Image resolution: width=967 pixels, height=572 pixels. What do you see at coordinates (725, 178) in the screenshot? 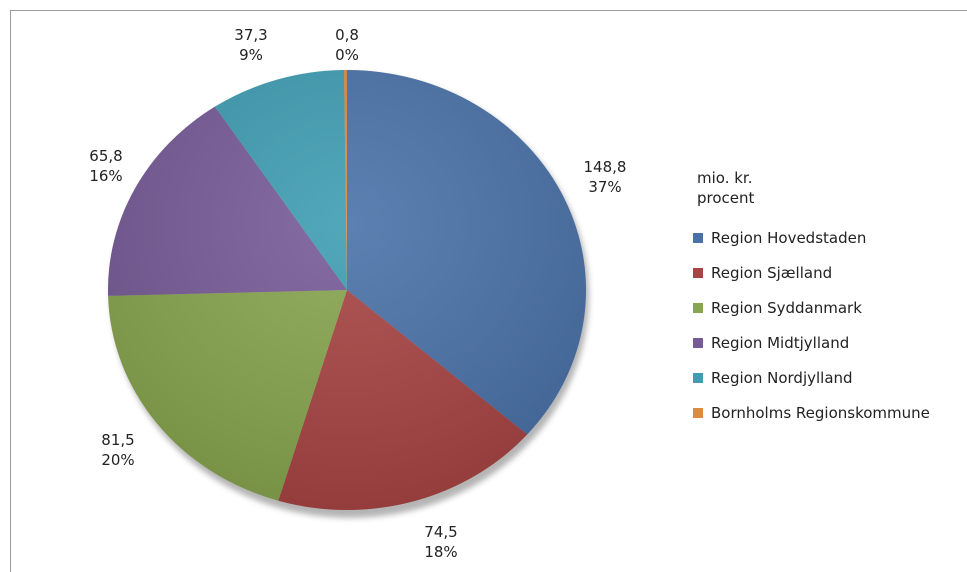
I see `legend-title-line-1: mio. kr.` at bounding box center [725, 178].